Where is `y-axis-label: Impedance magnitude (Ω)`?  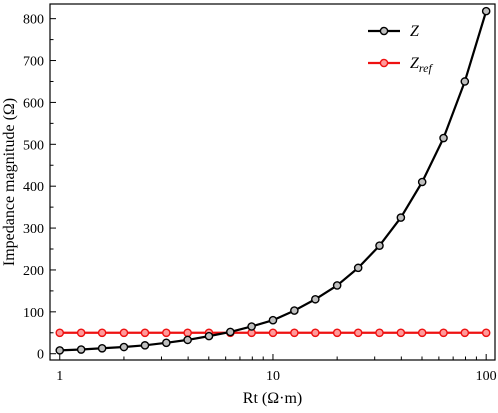
y-axis-label: Impedance magnitude (Ω) is located at coordinates (9, 182).